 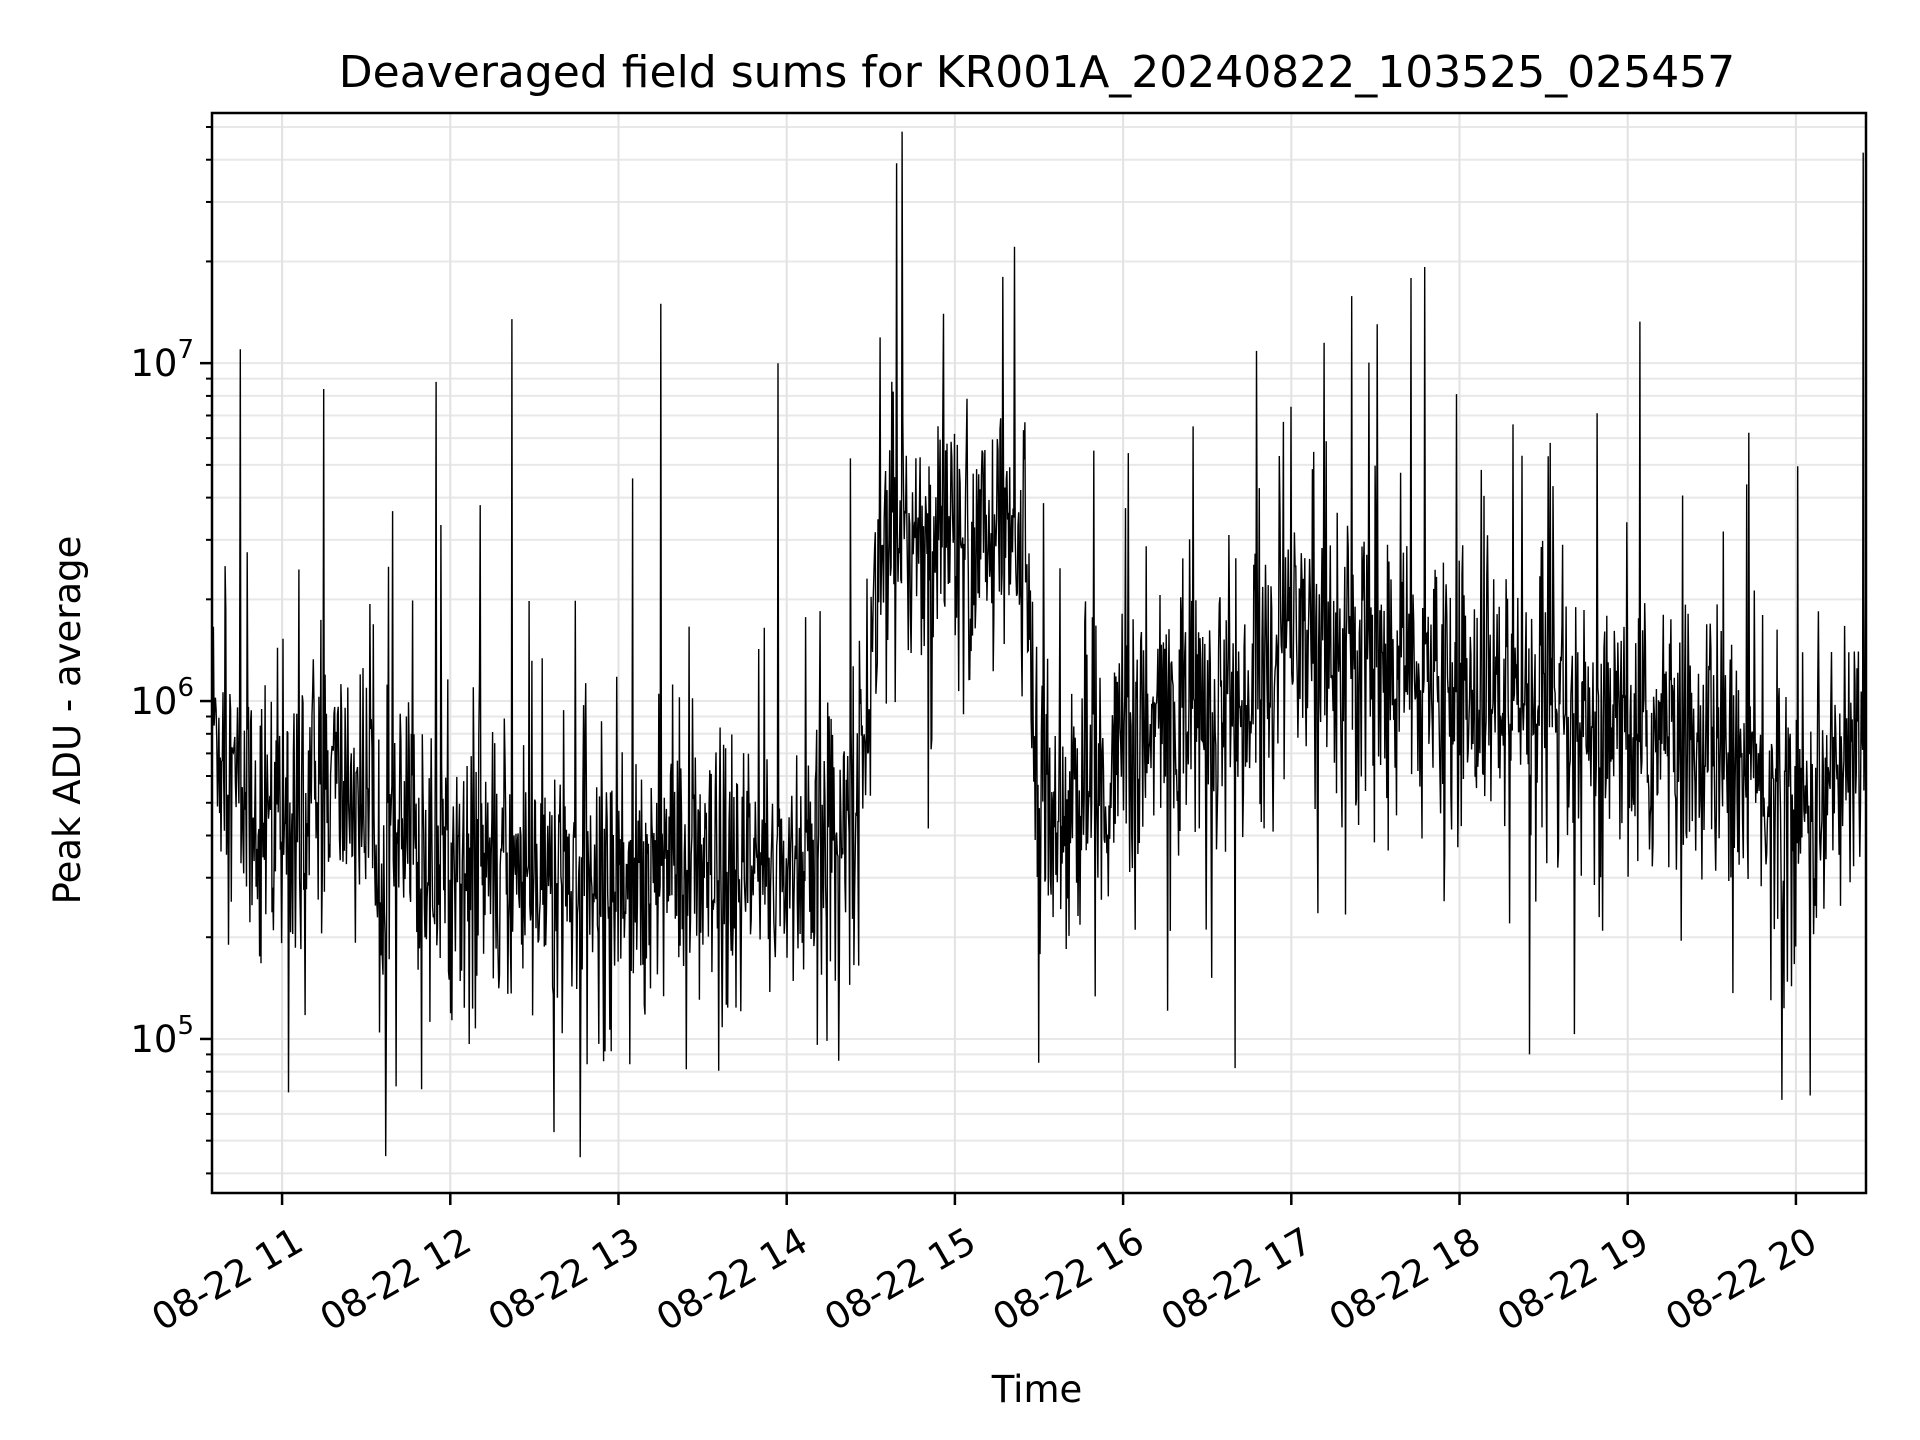 I want to click on y-axis-label: Peak ADU - average, so click(x=67, y=720).